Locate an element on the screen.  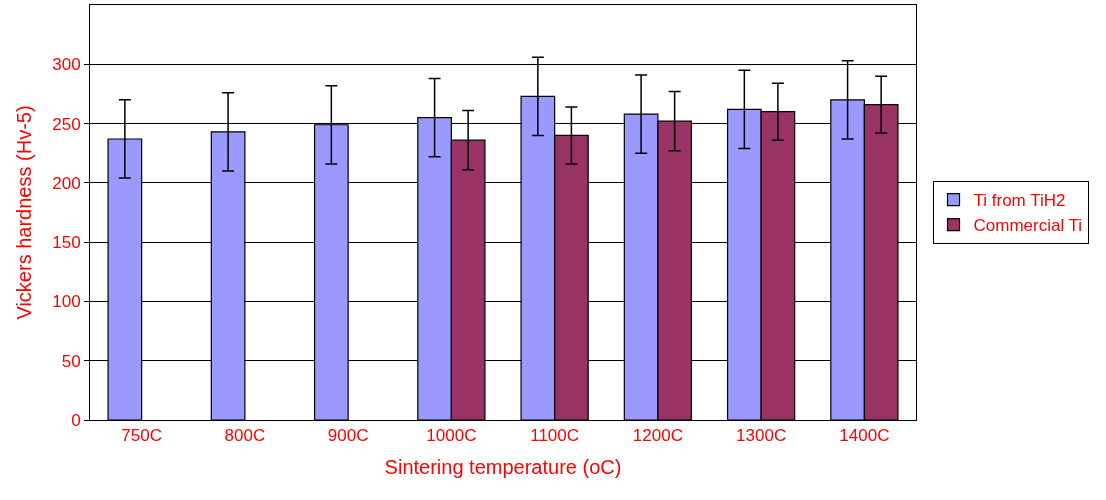
x-tick-label: 1100C is located at coordinates (555, 436).